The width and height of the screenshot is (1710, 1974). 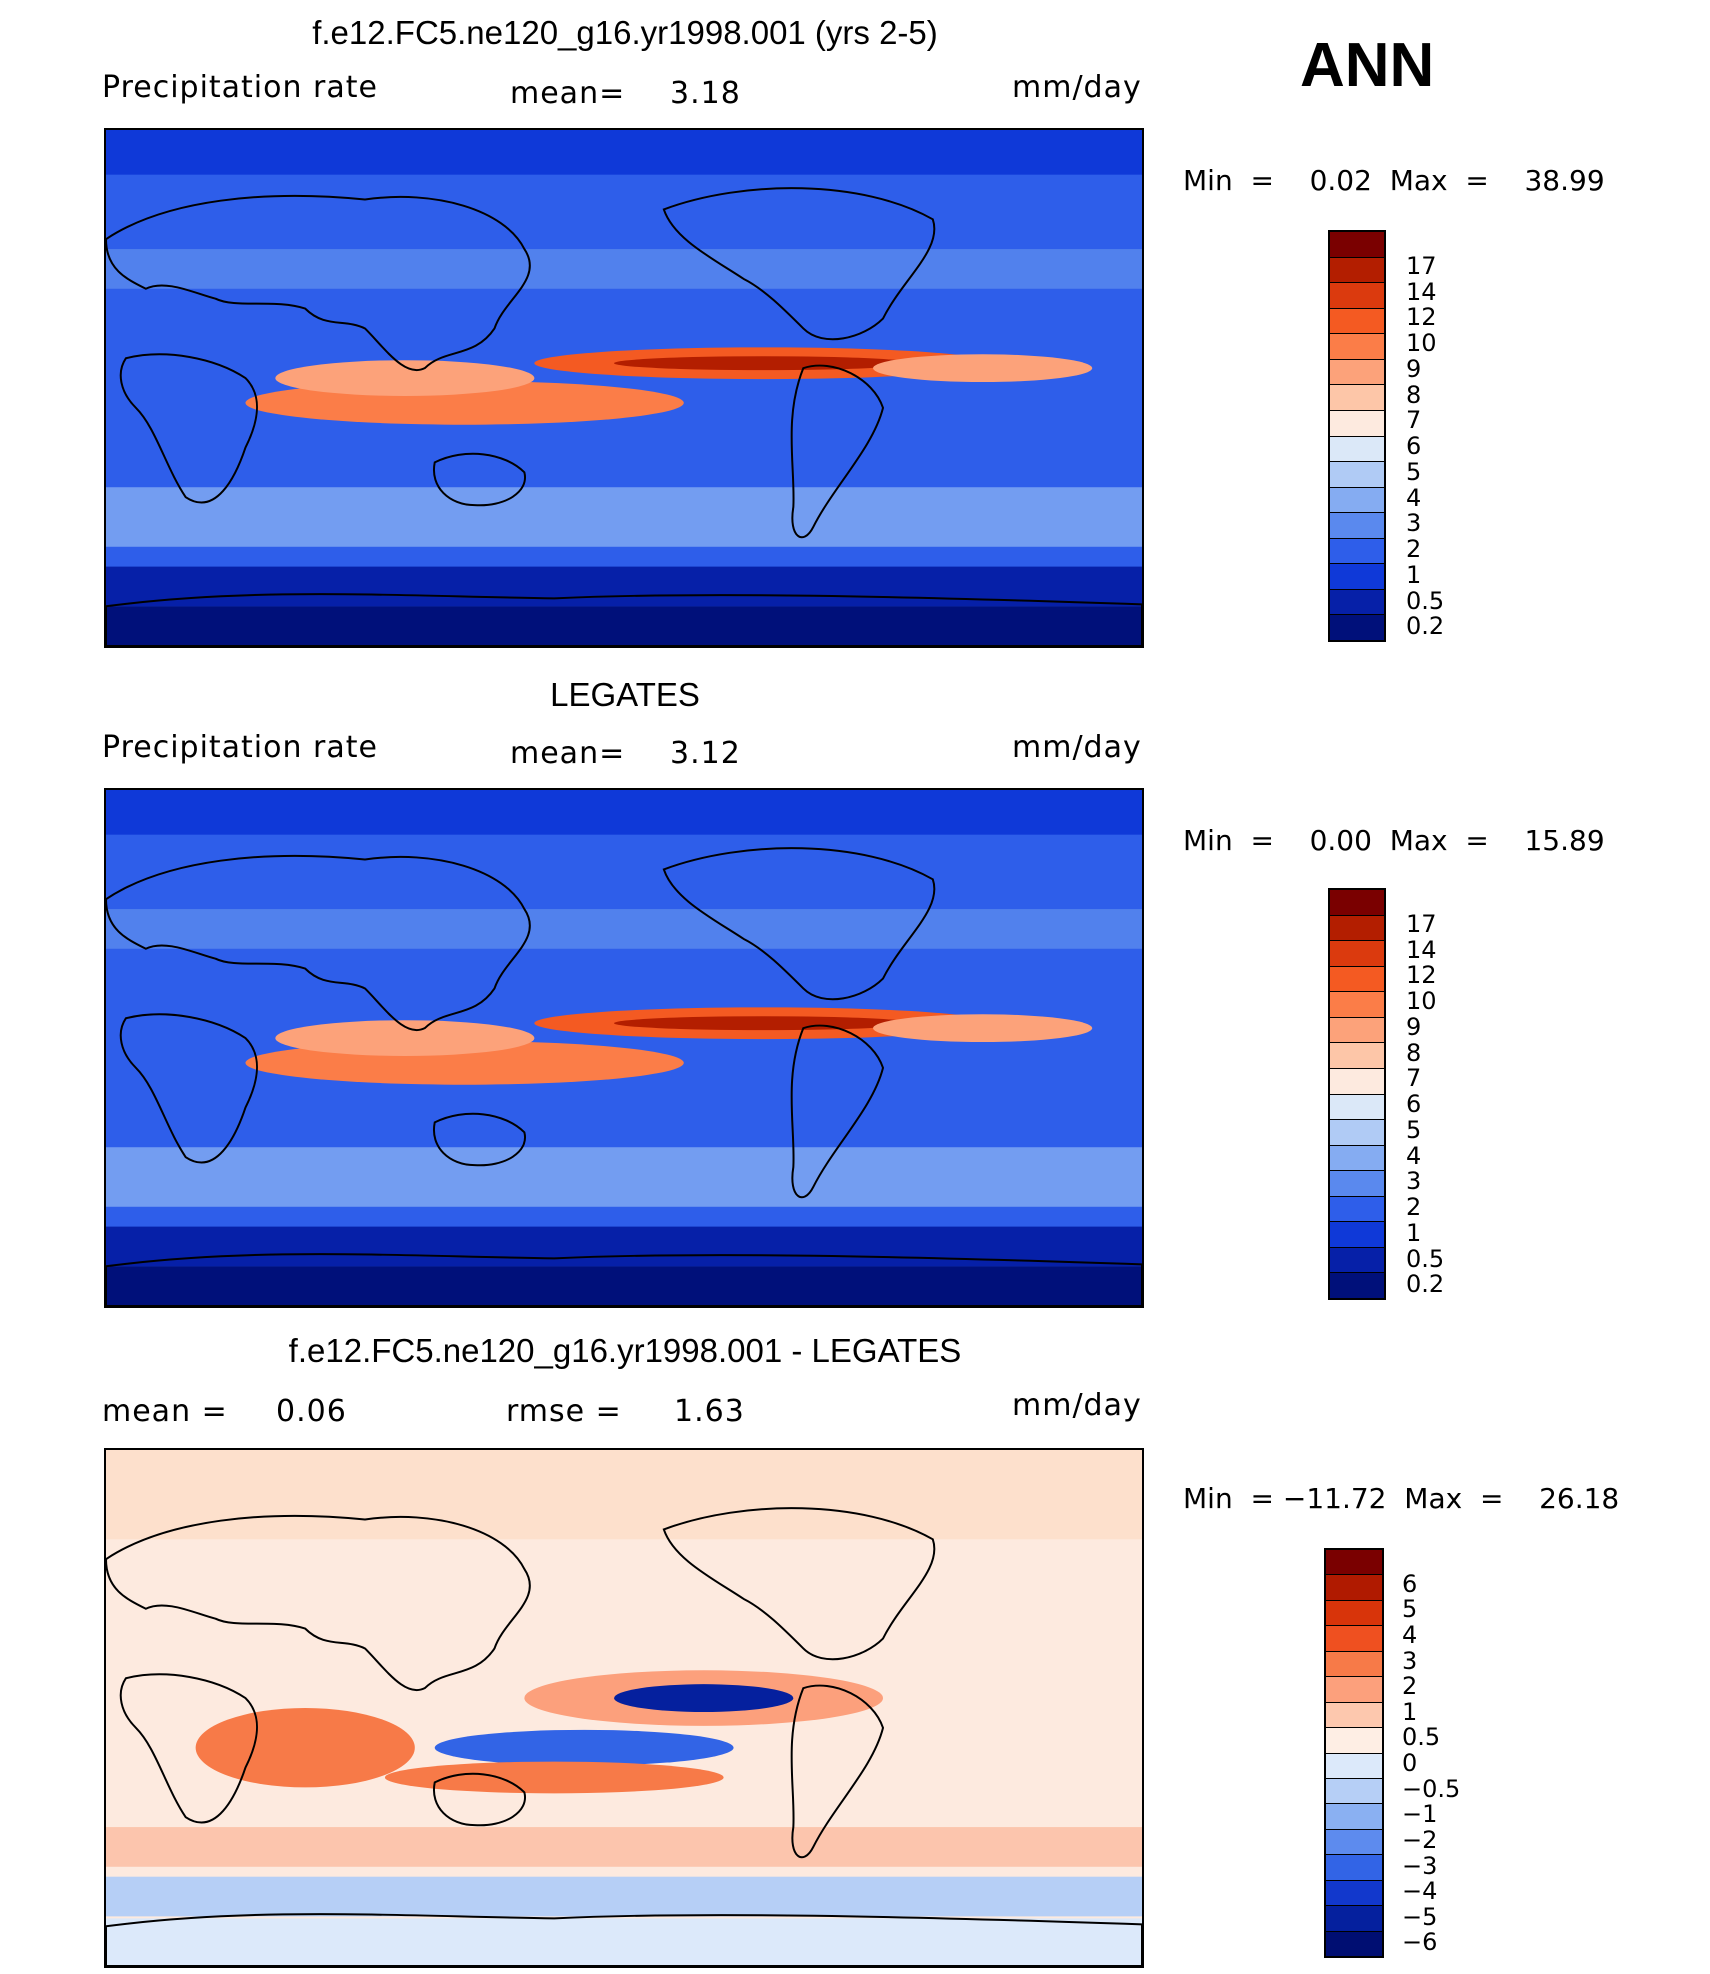 What do you see at coordinates (1421, 923) in the screenshot?
I see `colorbar-tick-label: 17` at bounding box center [1421, 923].